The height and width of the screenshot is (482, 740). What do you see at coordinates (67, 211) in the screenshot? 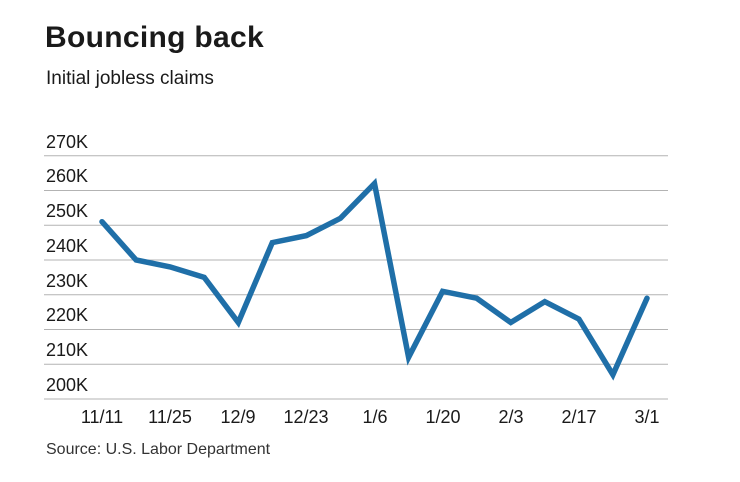
I see `y-tick-label: 250K` at bounding box center [67, 211].